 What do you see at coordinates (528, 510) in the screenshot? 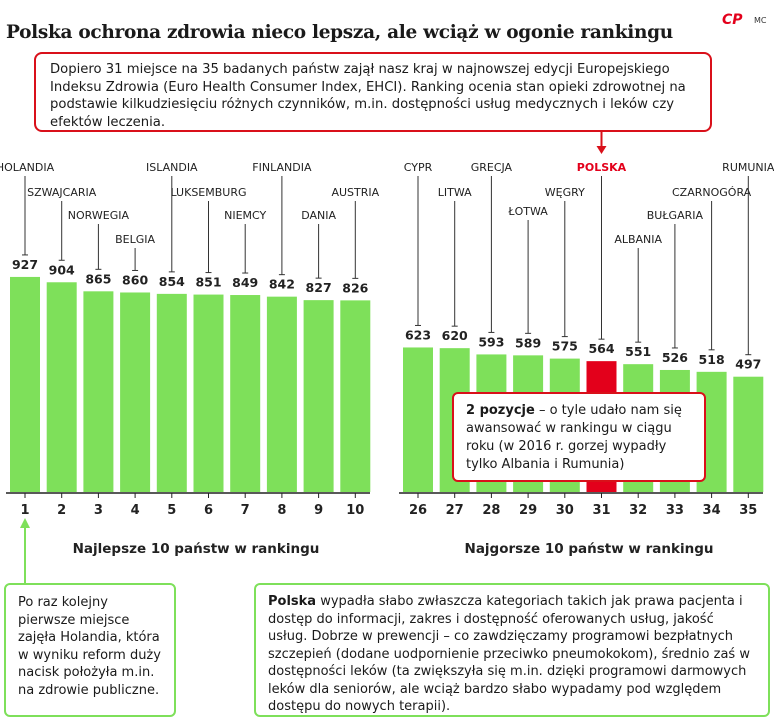
I see `rank-label-29: 29` at bounding box center [528, 510].